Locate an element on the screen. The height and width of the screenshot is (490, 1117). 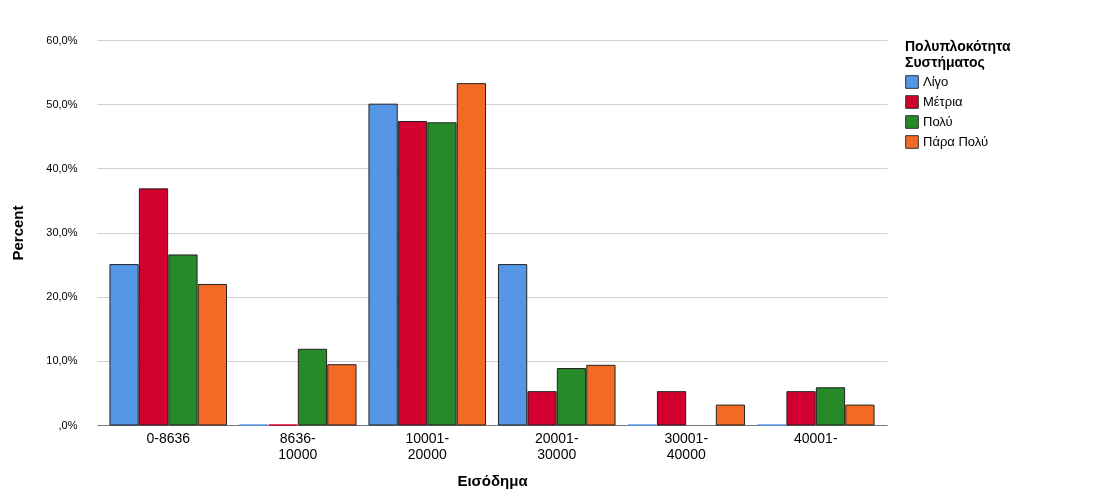
y-tick-label: 20,0% is located at coordinates (62, 296).